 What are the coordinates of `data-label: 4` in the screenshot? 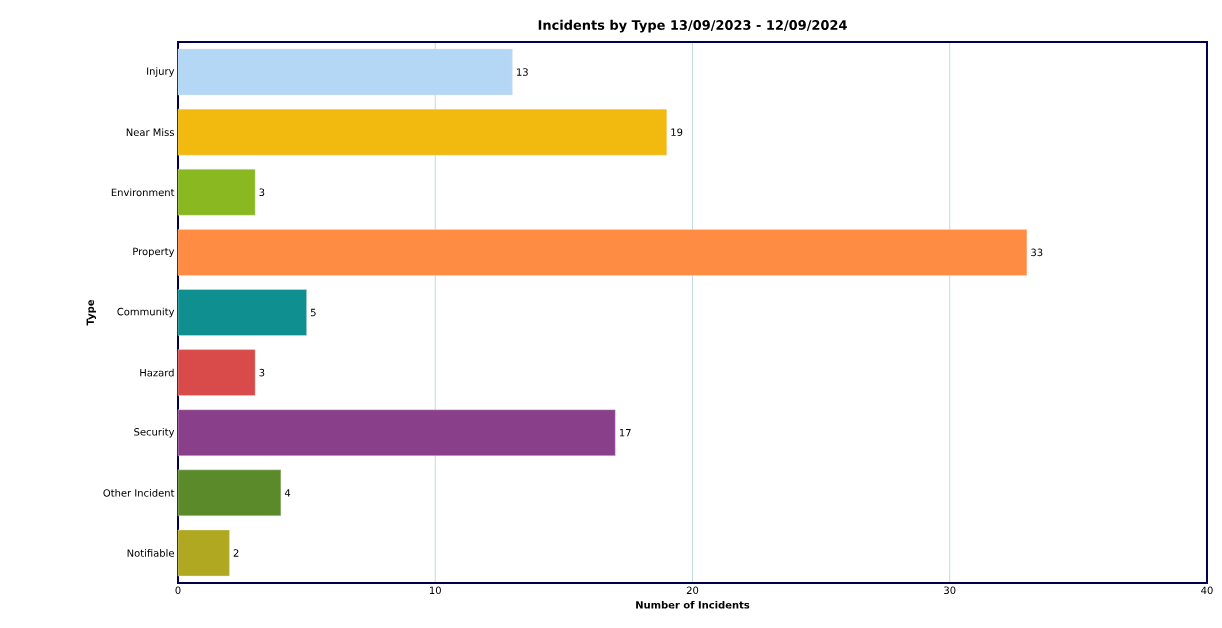 It's located at (287, 493).